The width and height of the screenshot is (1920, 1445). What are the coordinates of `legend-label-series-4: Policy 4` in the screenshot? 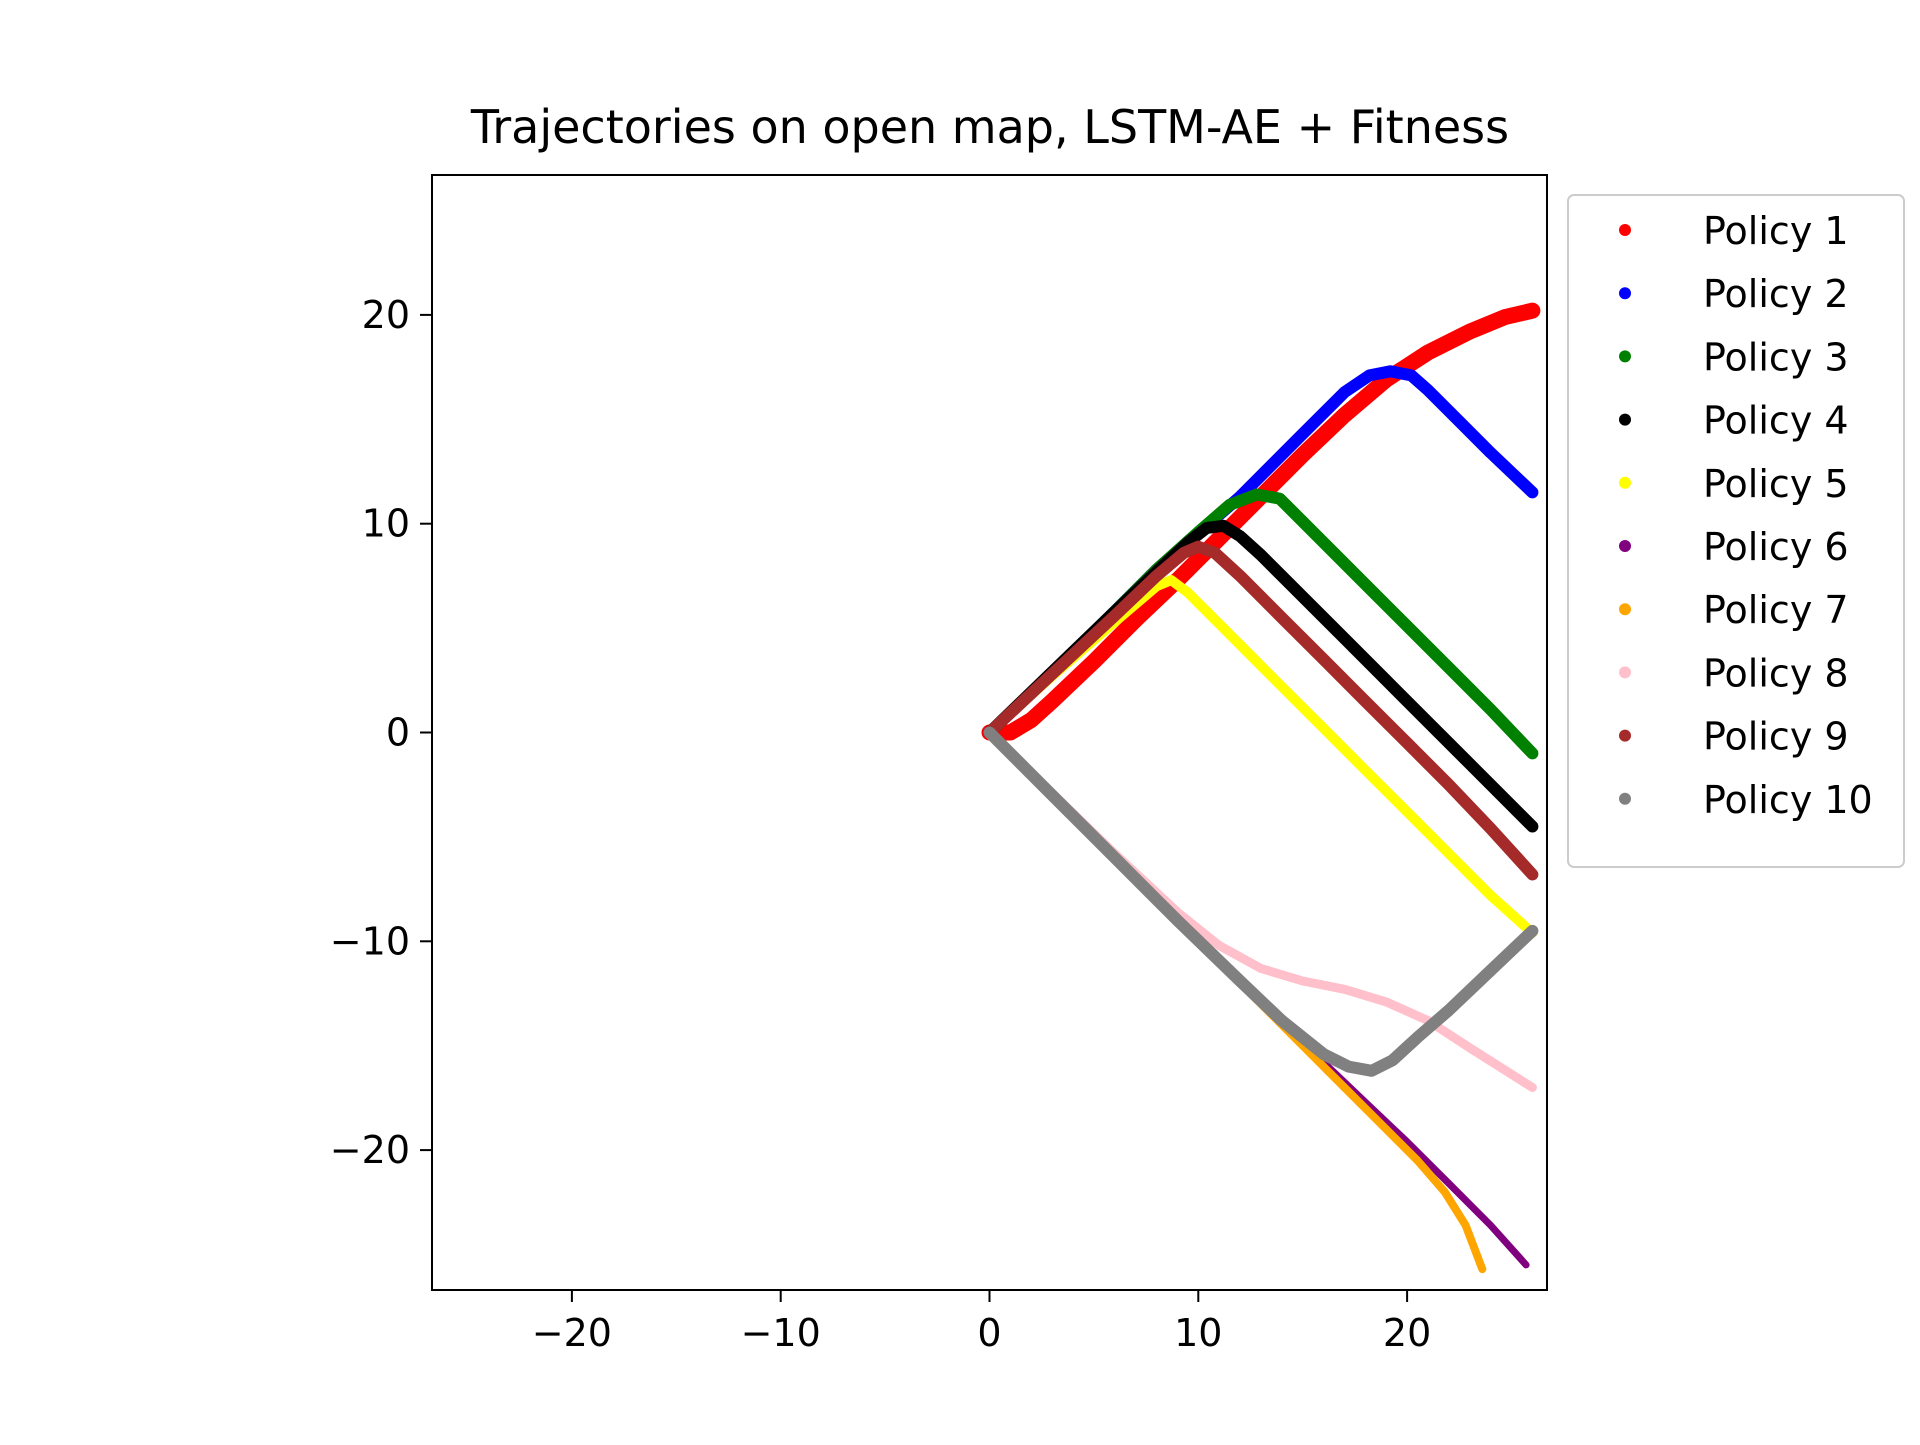 It's located at (1776, 421).